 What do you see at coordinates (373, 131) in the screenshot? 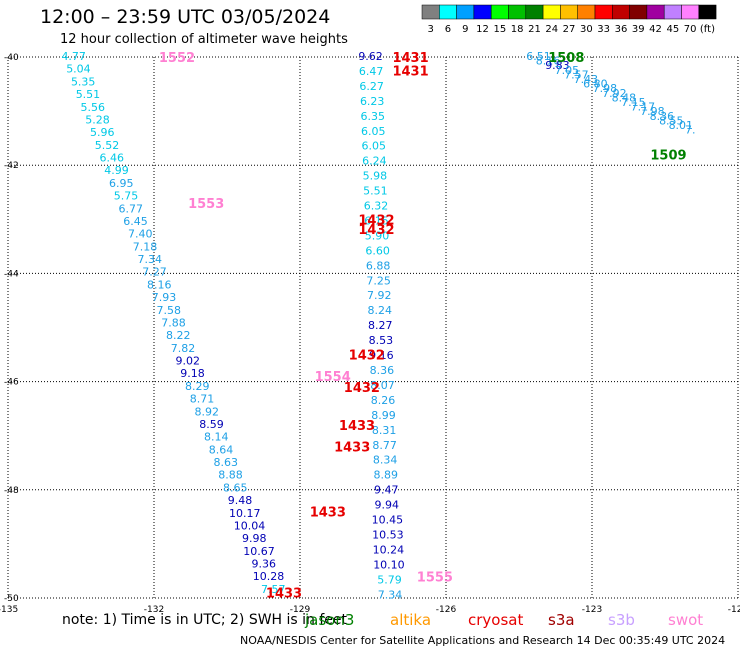
I see `wave-height-value: 6.05` at bounding box center [373, 131].